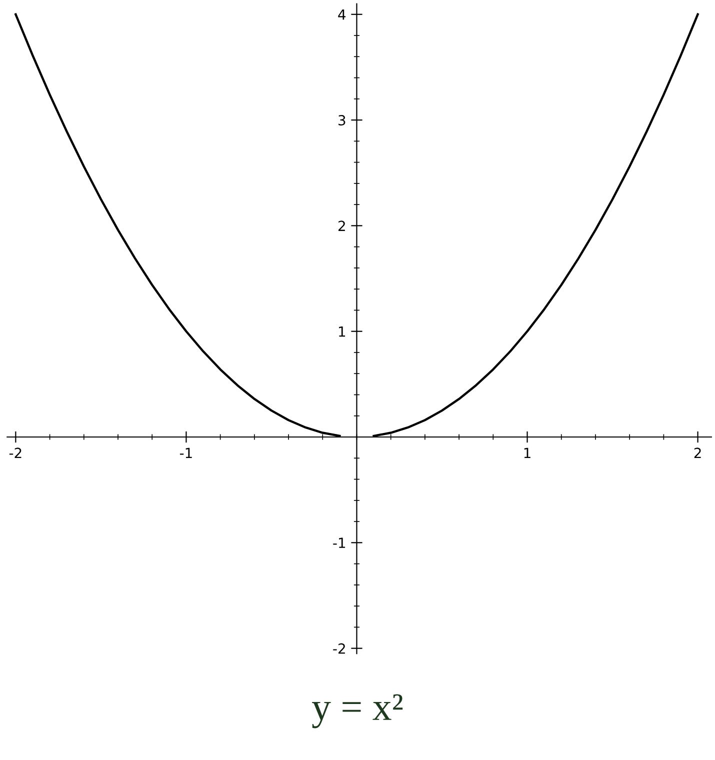 The height and width of the screenshot is (760, 715). What do you see at coordinates (342, 15) in the screenshot?
I see `y-tick-label: 4` at bounding box center [342, 15].